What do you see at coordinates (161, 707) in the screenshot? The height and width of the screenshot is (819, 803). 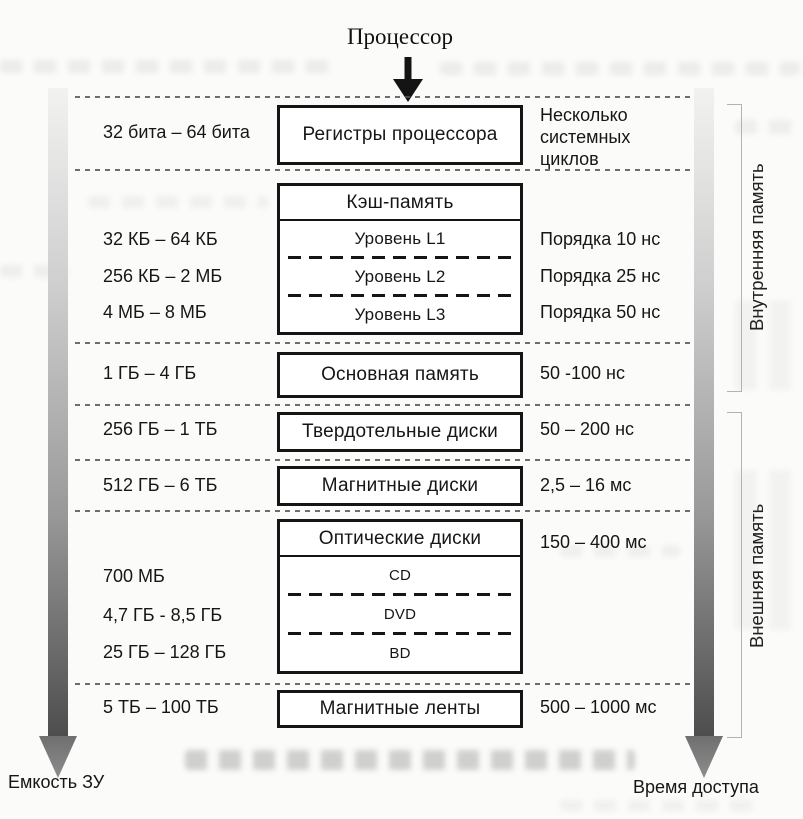 I see `capacity-tape: 5 ТБ – 100 ТБ` at bounding box center [161, 707].